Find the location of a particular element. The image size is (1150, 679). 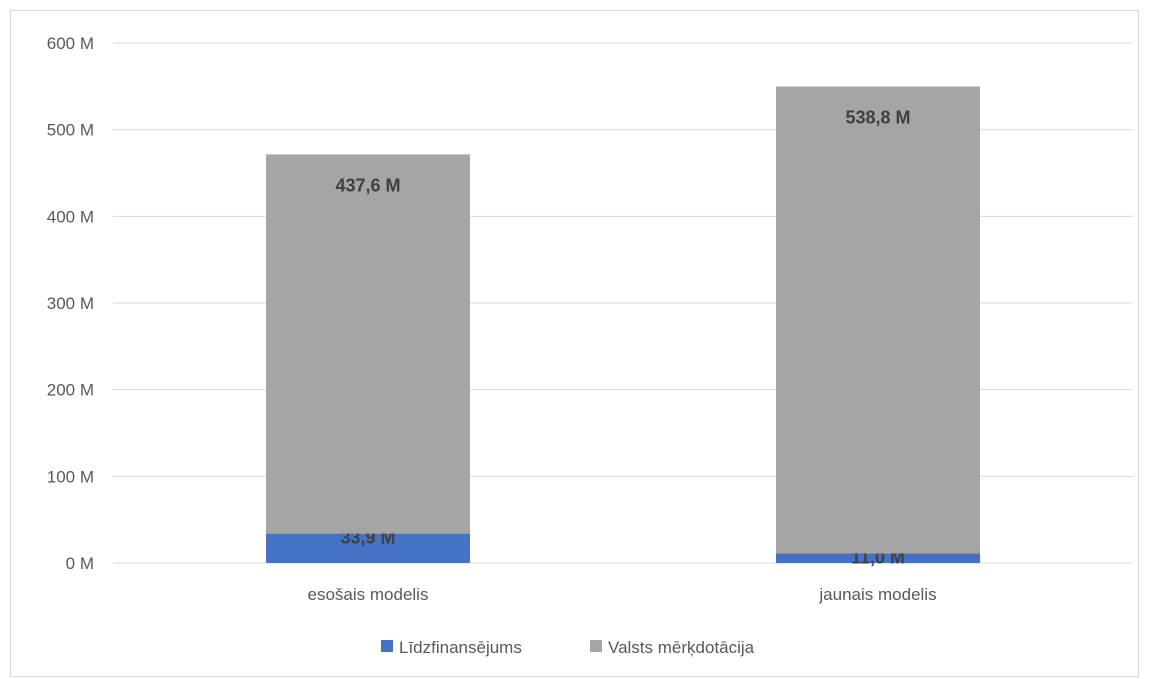

y-tick-label: 100 M is located at coordinates (70, 476).